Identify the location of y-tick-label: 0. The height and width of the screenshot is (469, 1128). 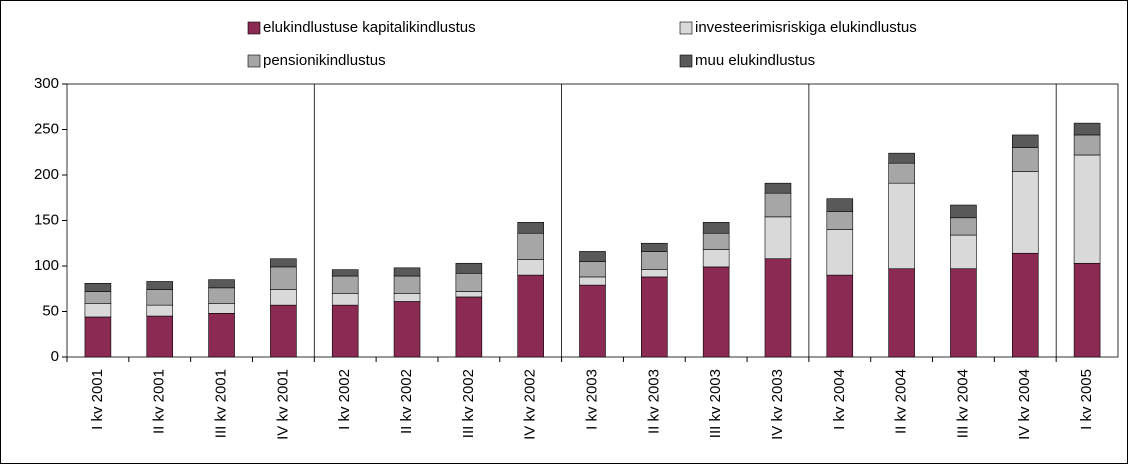
(55, 356).